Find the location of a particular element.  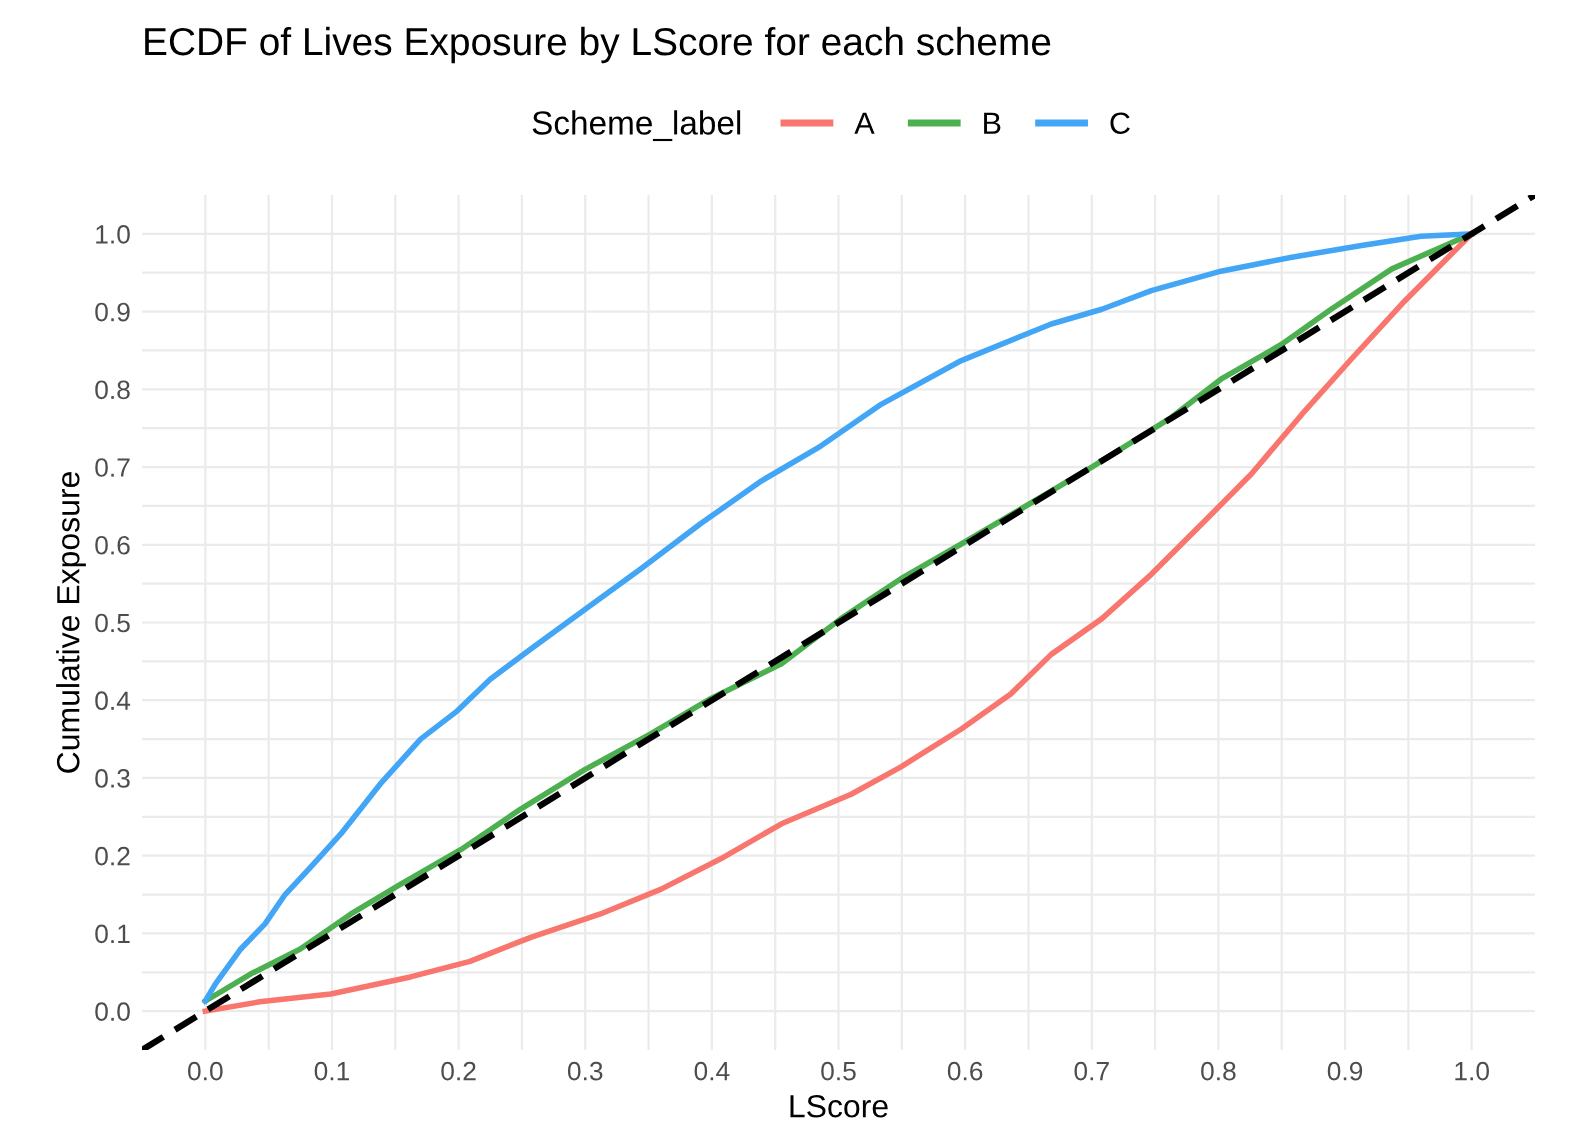

legend-title: Scheme_label is located at coordinates (636, 126).